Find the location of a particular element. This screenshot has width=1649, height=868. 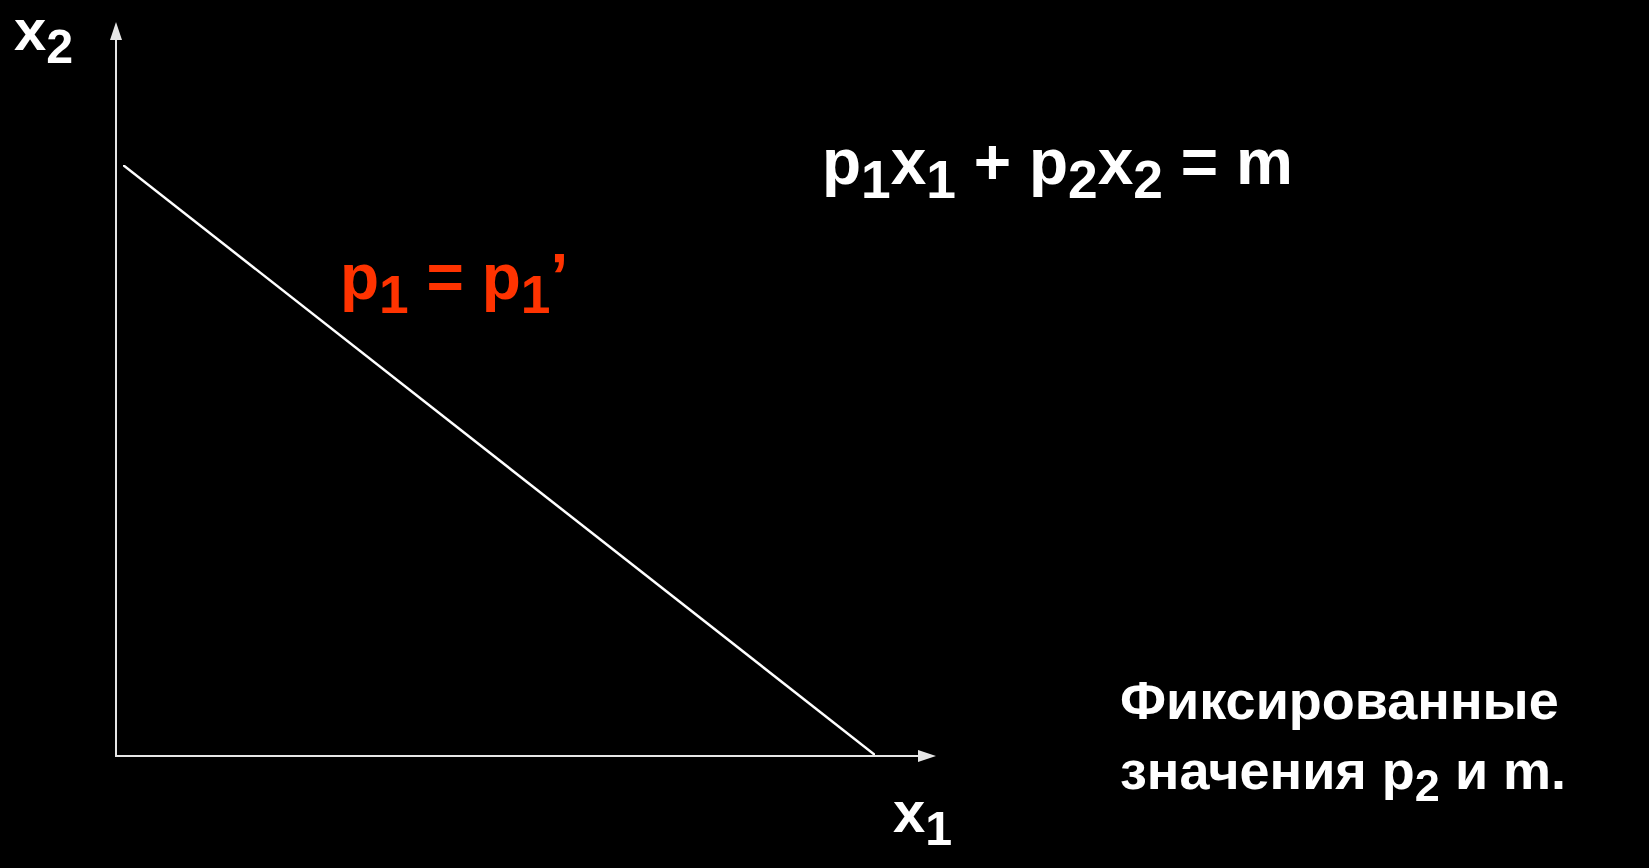

text: p$_{1}$x$_{1}$ + p$_{2}$x$_{2}$ = m is located at coordinates (1057, 167).